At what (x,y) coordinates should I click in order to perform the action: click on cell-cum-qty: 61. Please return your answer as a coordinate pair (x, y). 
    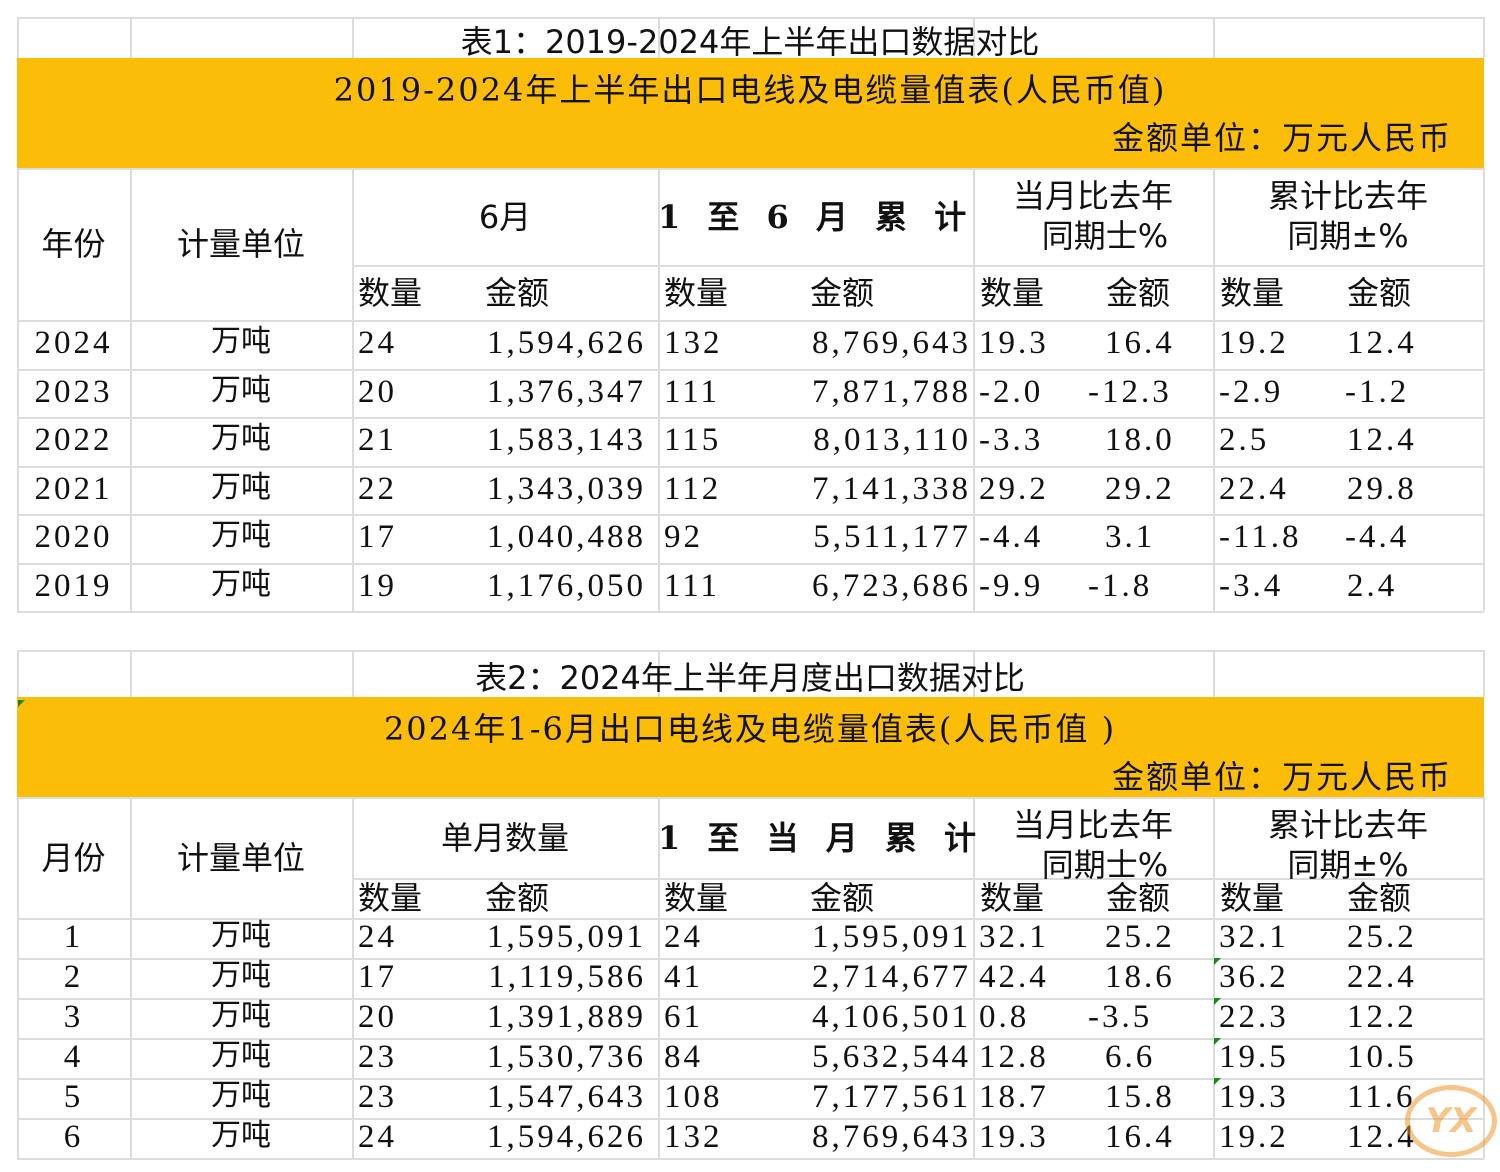
    Looking at the image, I should click on (683, 1017).